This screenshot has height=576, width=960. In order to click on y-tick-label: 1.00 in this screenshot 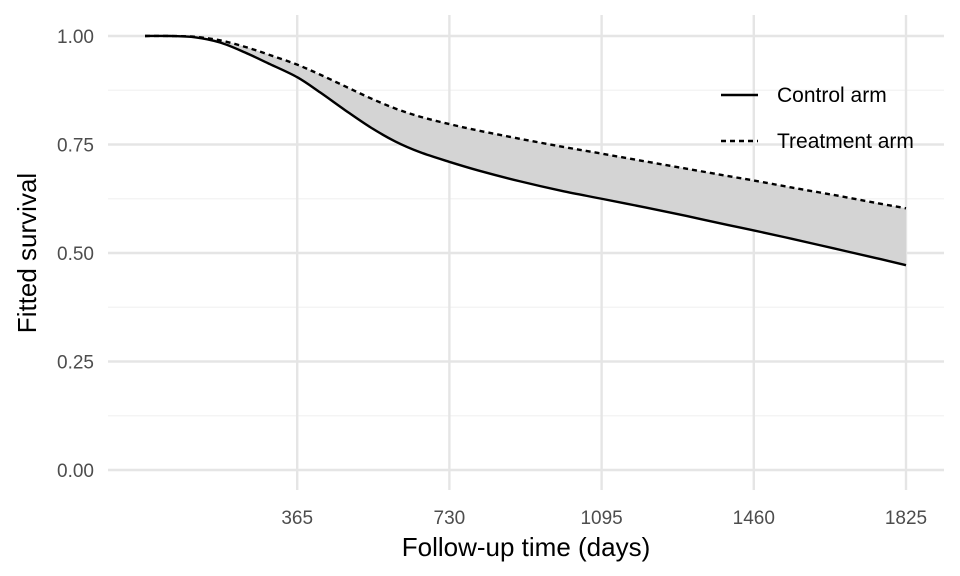, I will do `click(75, 37)`.